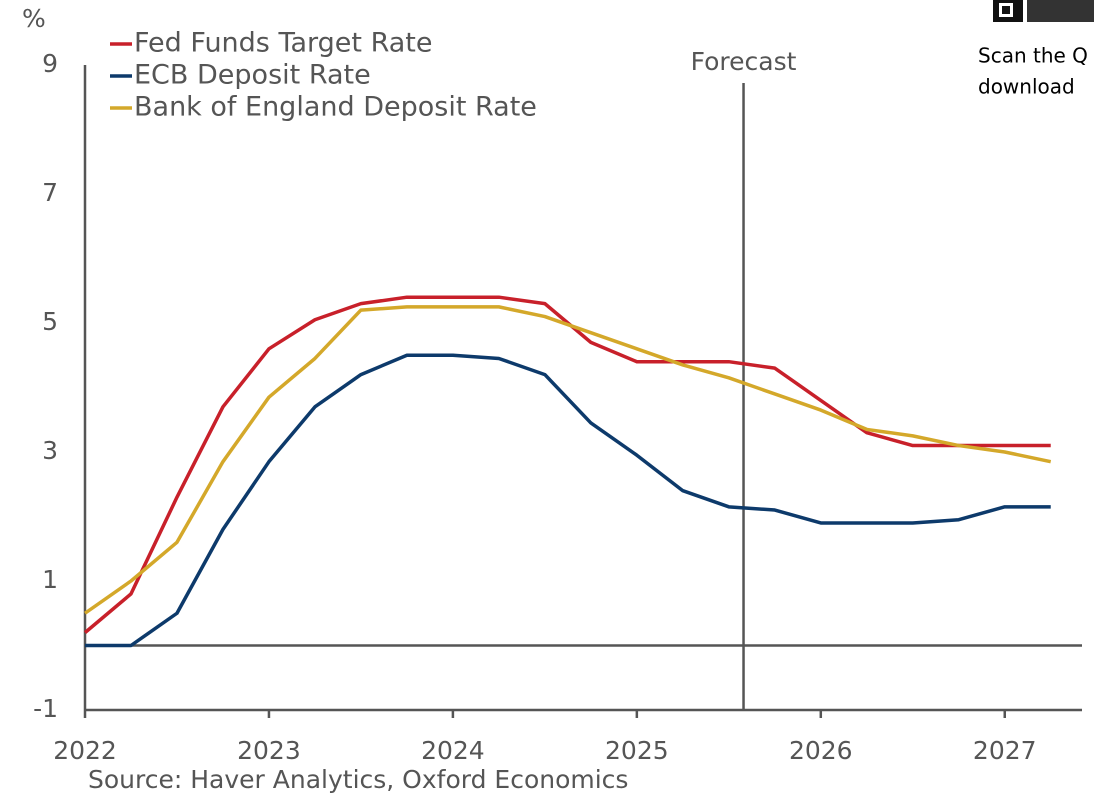  I want to click on y-tick-label: 7, so click(50, 192).